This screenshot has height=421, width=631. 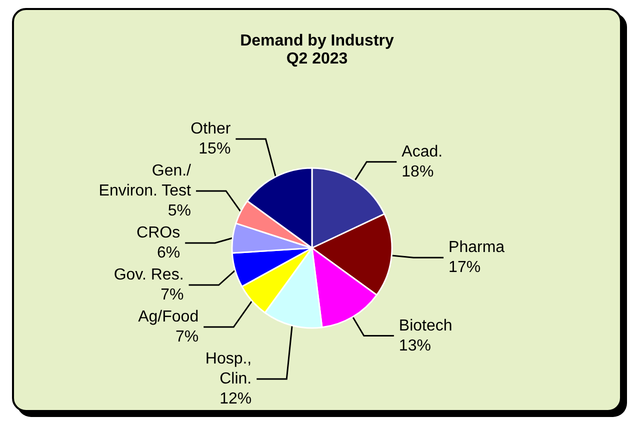 I want to click on data-label: 13%, so click(x=414, y=345).